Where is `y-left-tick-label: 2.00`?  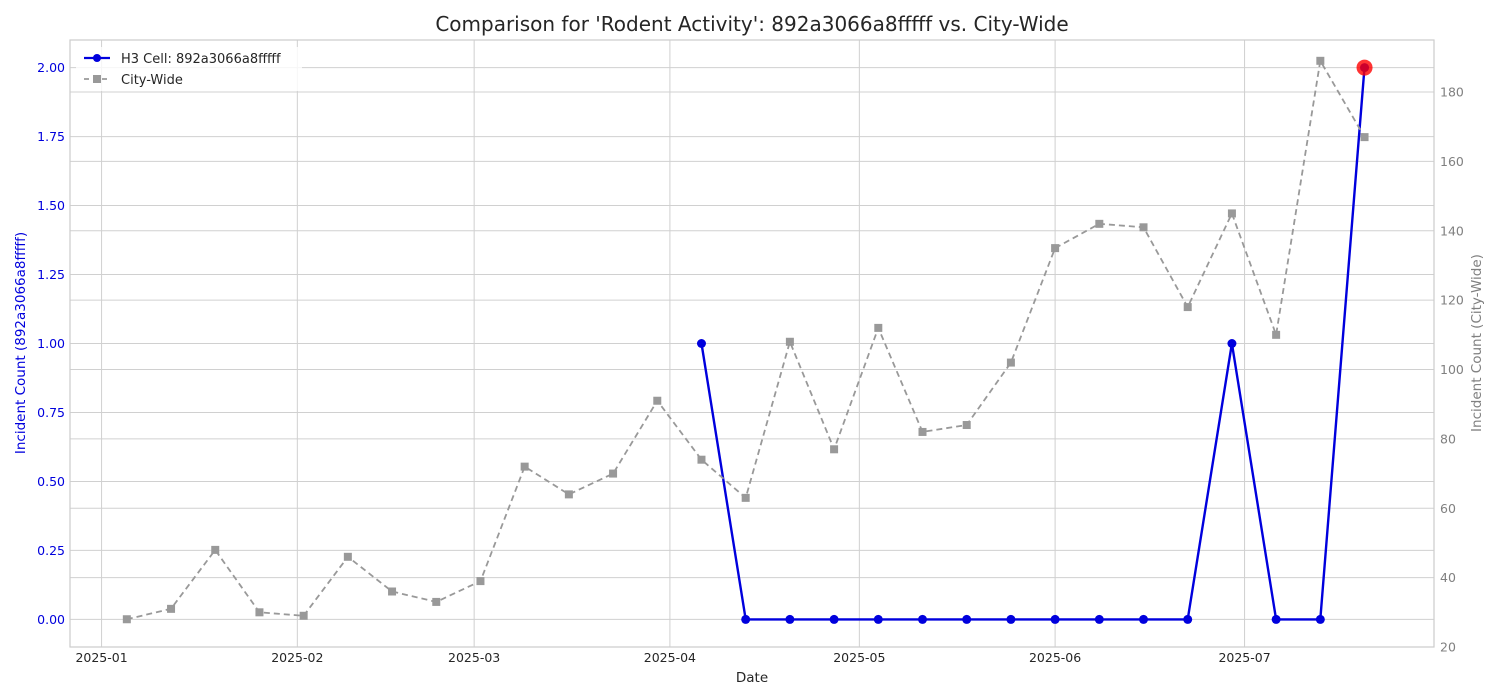
y-left-tick-label: 2.00 is located at coordinates (51, 67).